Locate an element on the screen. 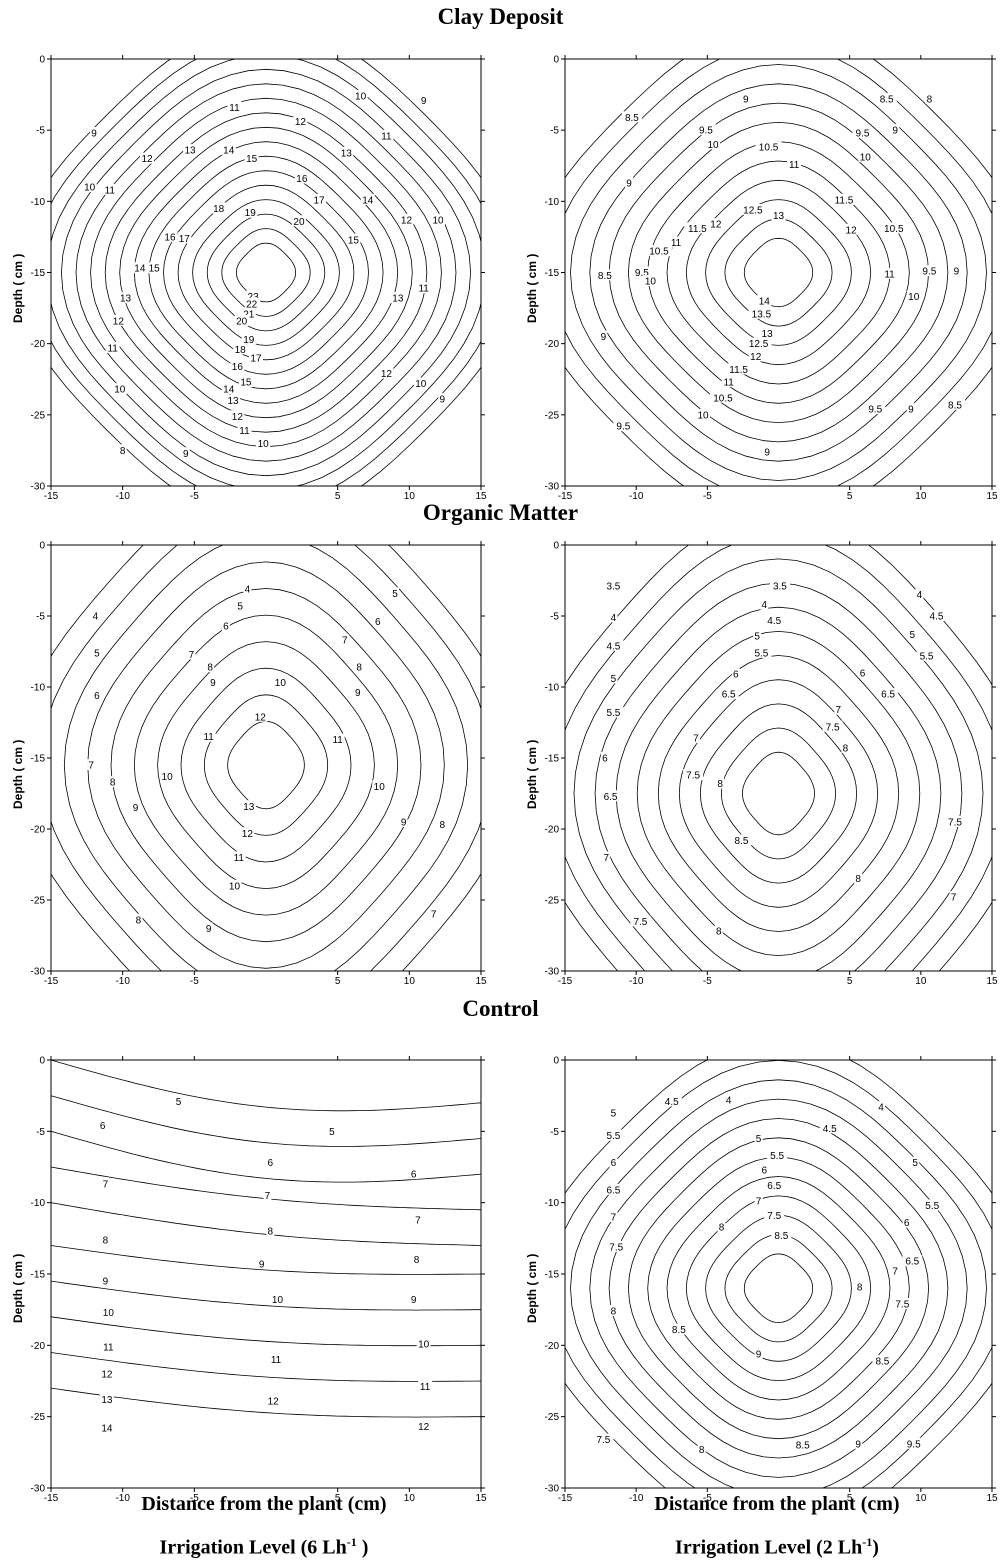  contour-label: 4 is located at coordinates (764, 605).